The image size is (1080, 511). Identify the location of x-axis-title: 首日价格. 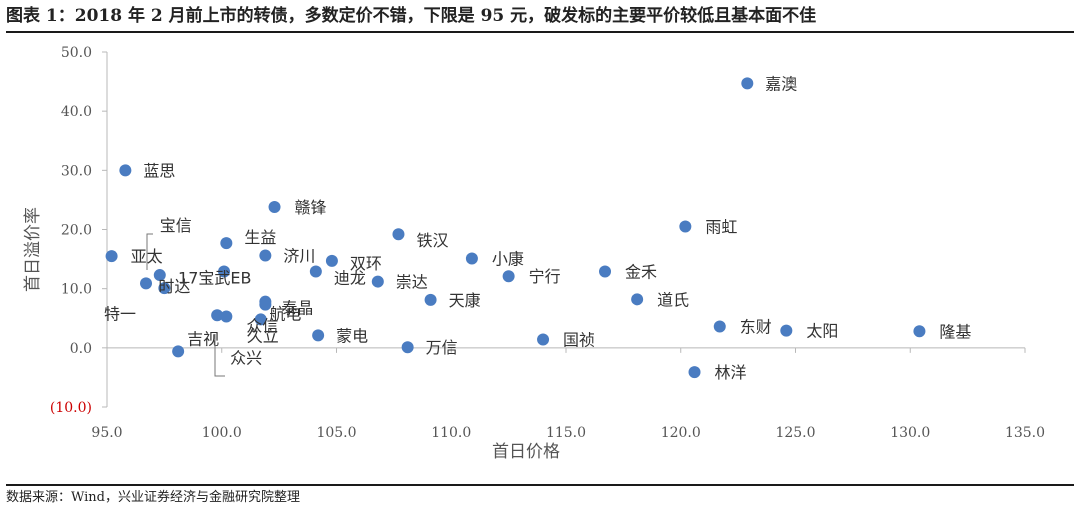
(526, 452).